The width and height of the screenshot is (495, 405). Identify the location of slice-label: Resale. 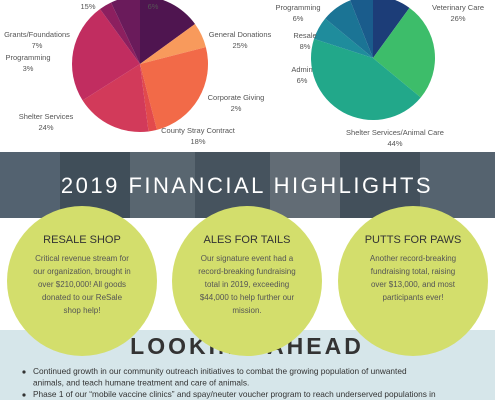
(304, 35).